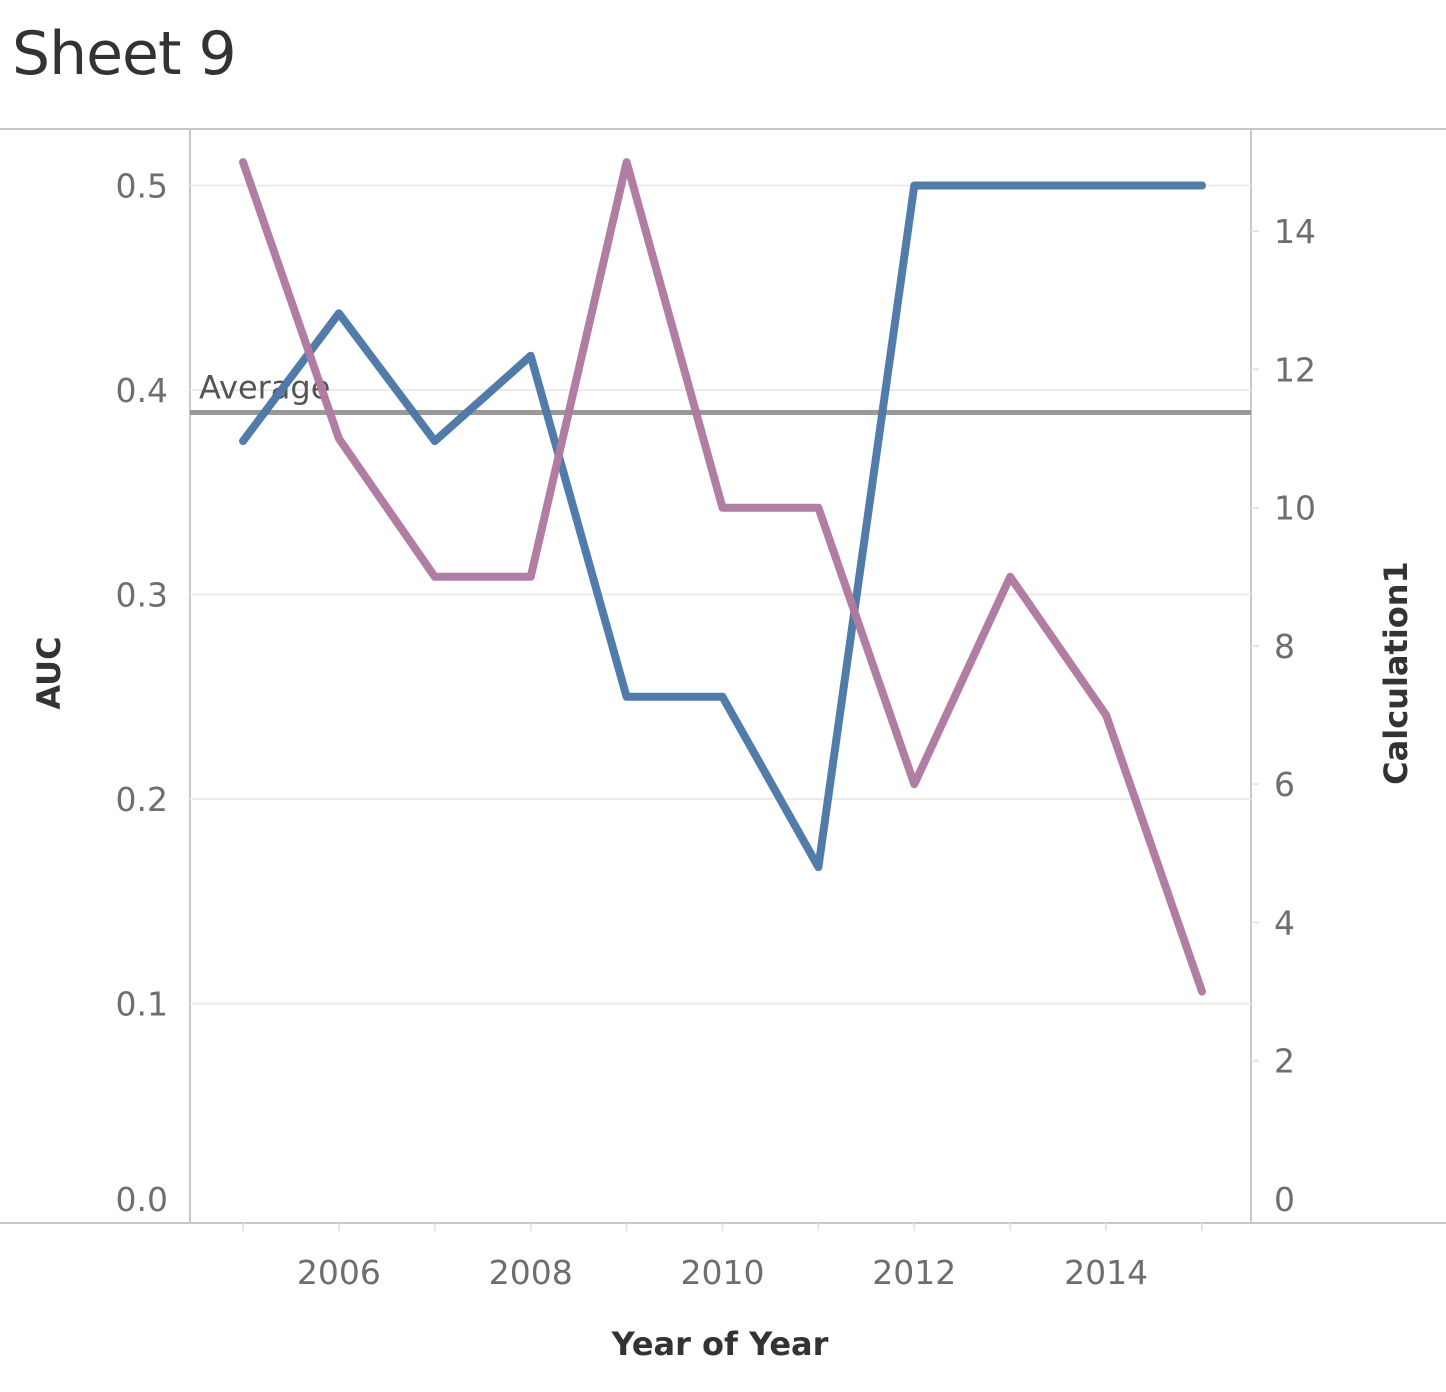  Describe the element at coordinates (1106, 1272) in the screenshot. I see `x-tick-label: 2014` at that location.